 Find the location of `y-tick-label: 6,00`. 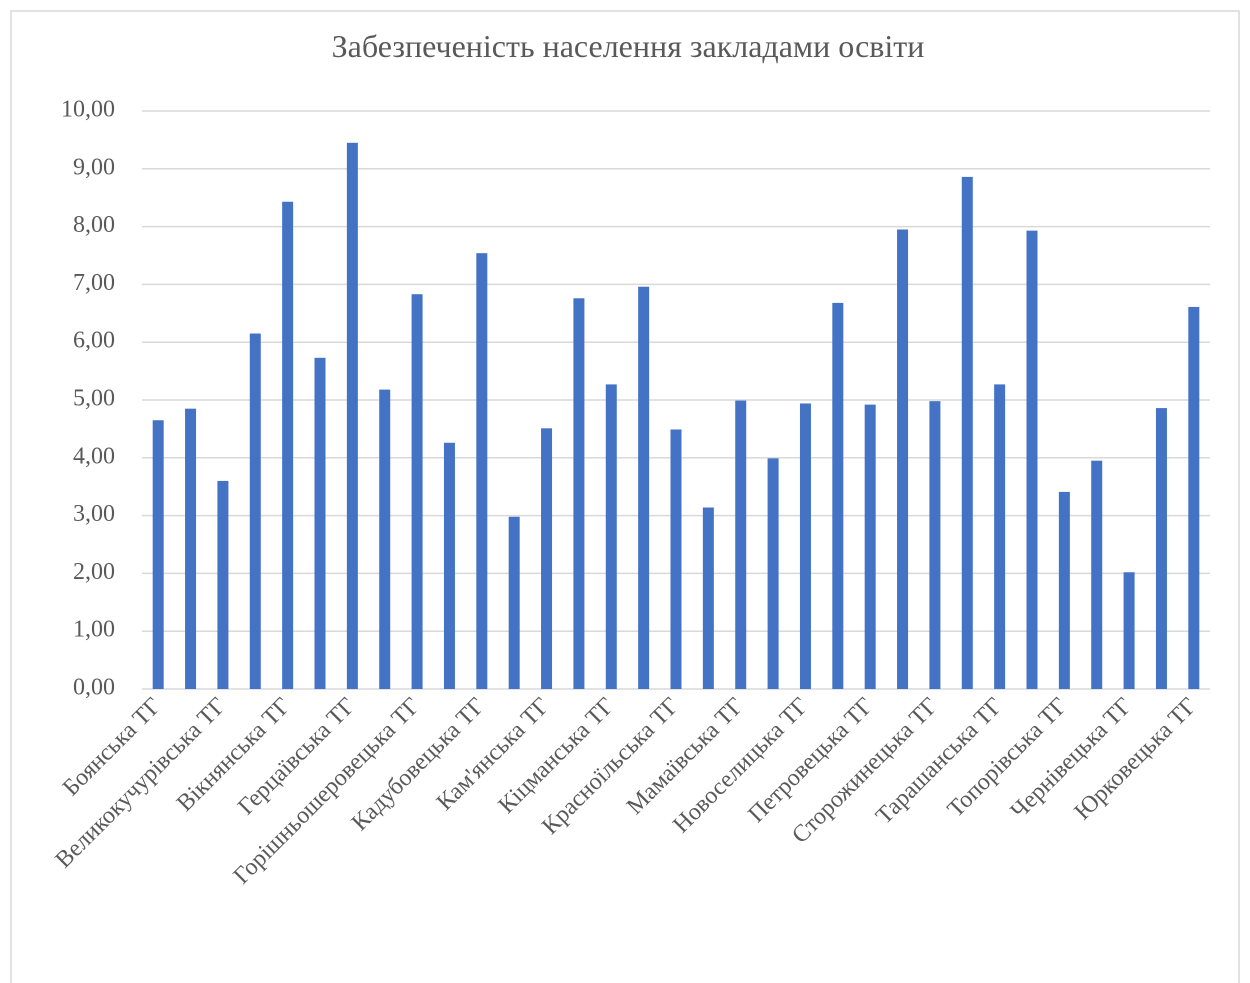

y-tick-label: 6,00 is located at coordinates (94, 341).